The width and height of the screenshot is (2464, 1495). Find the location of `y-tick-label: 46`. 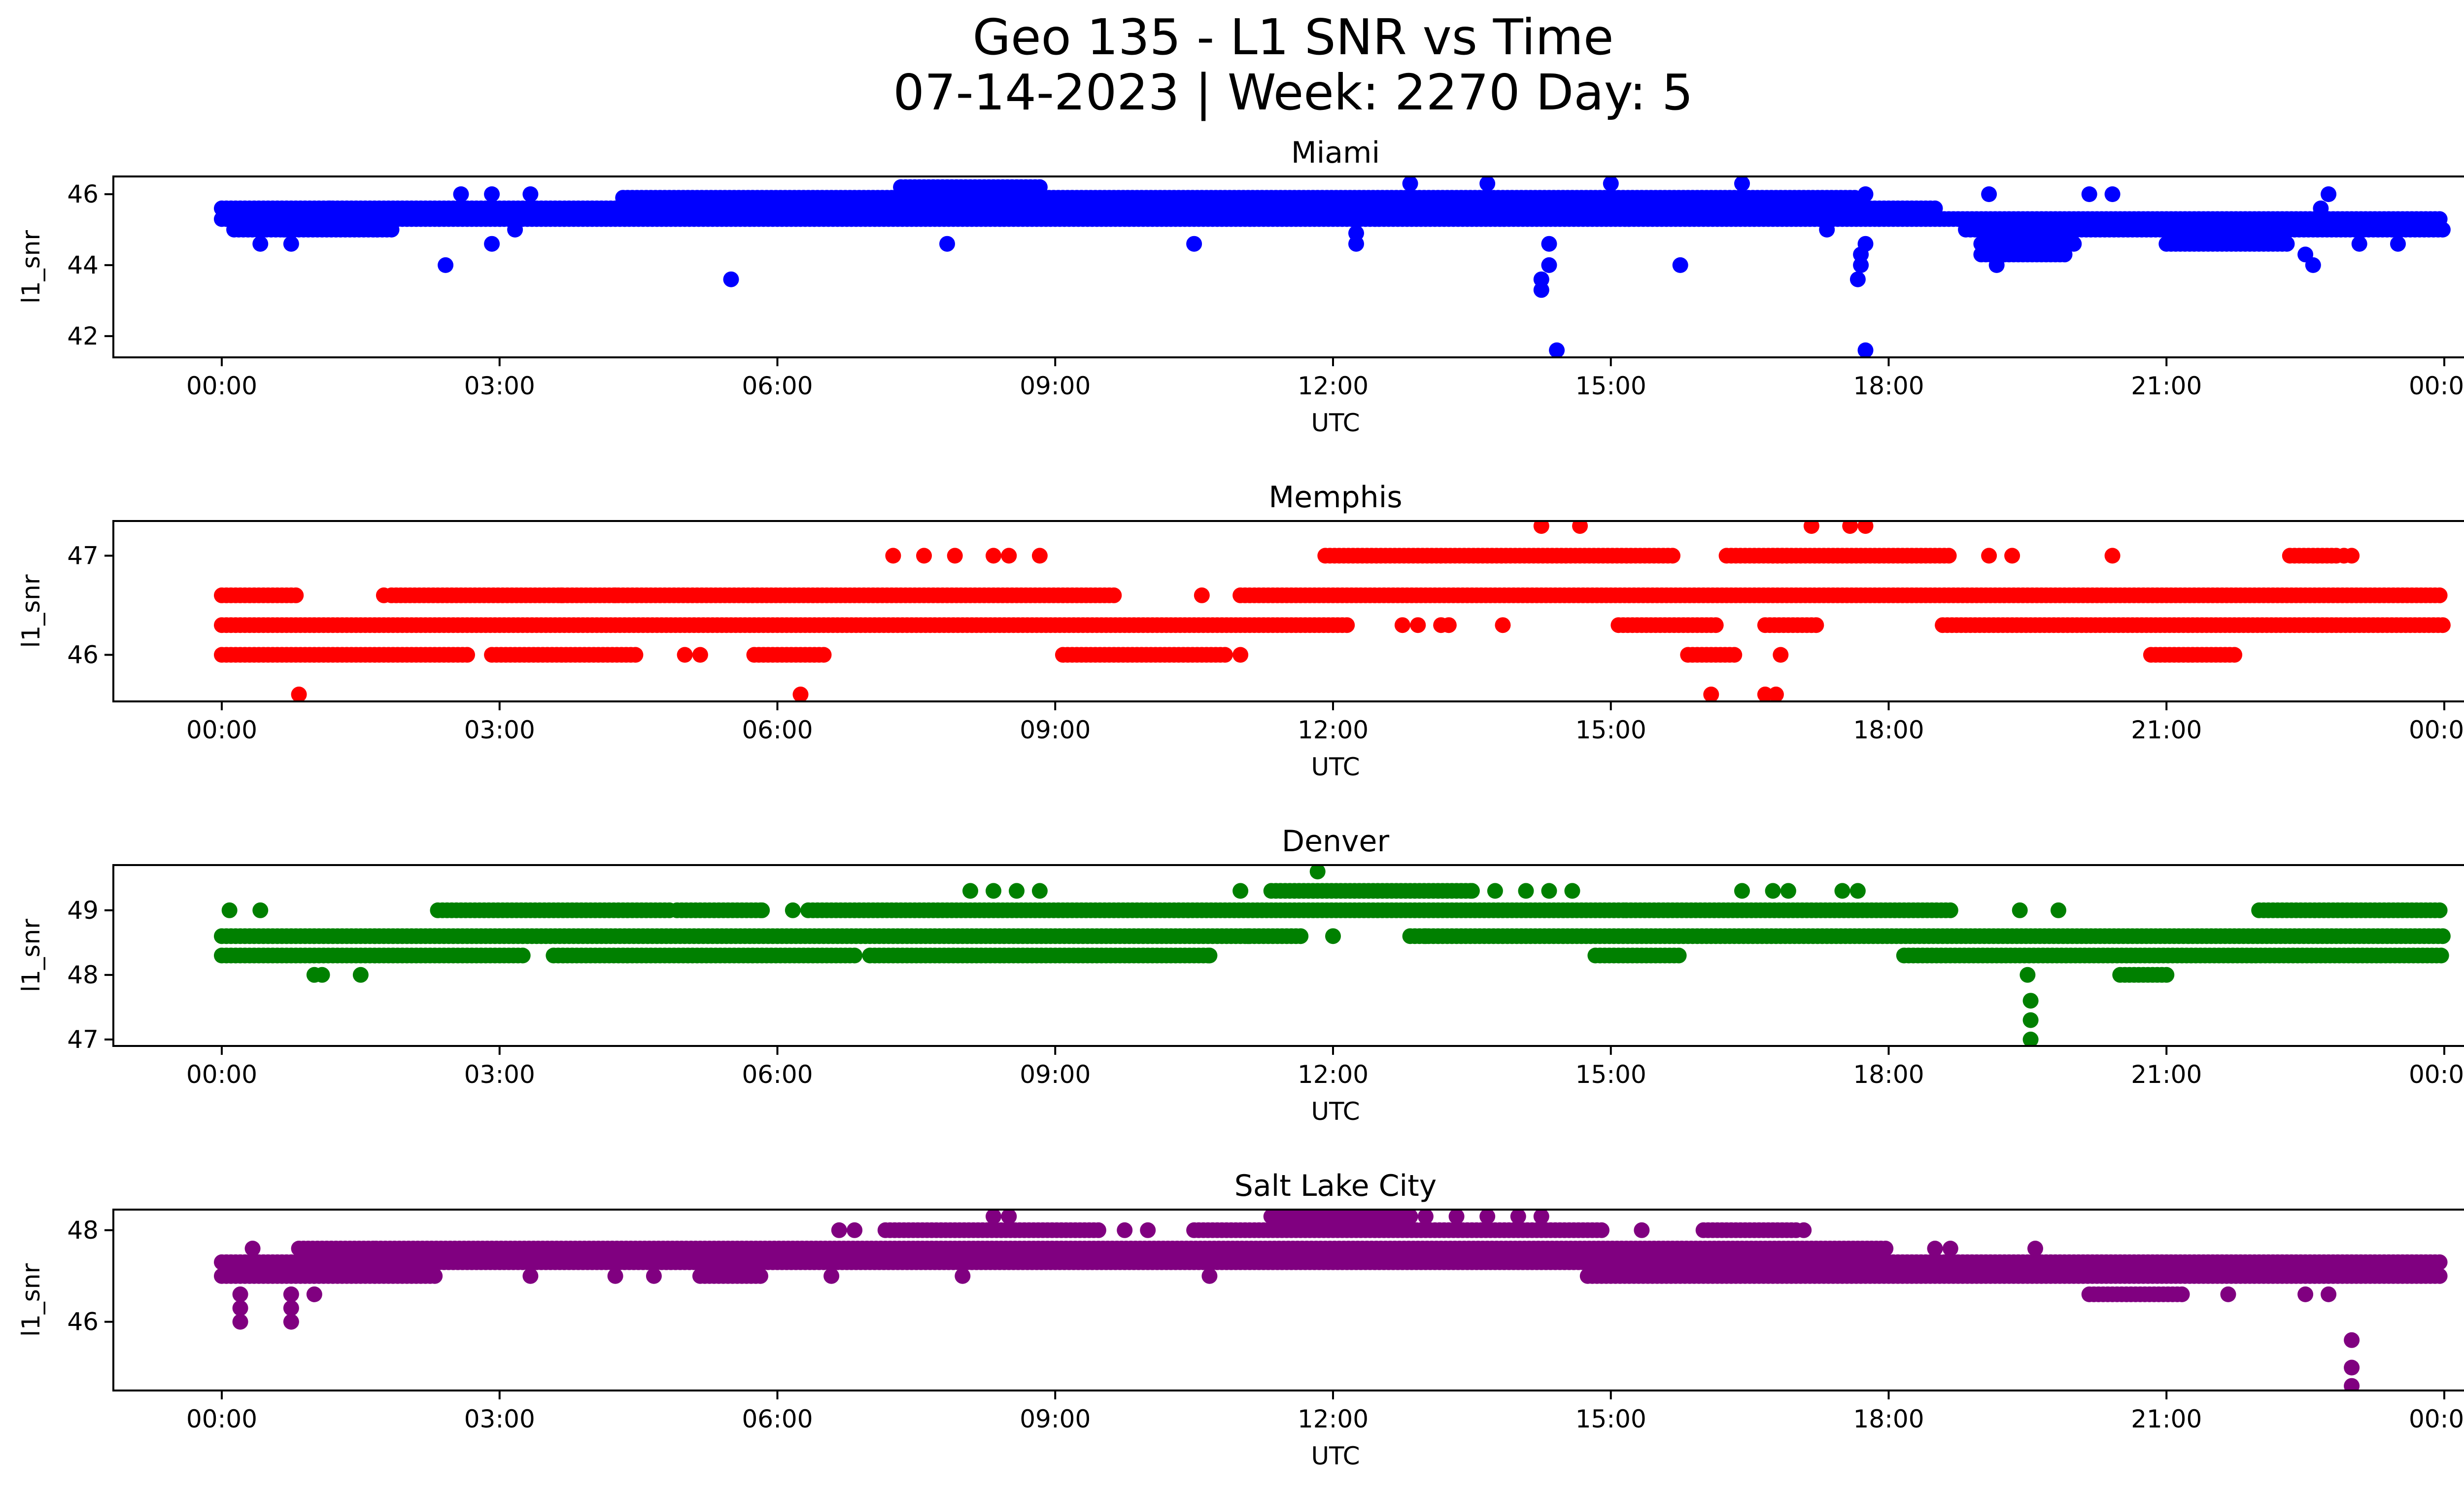

y-tick-label: 46 is located at coordinates (83, 194).